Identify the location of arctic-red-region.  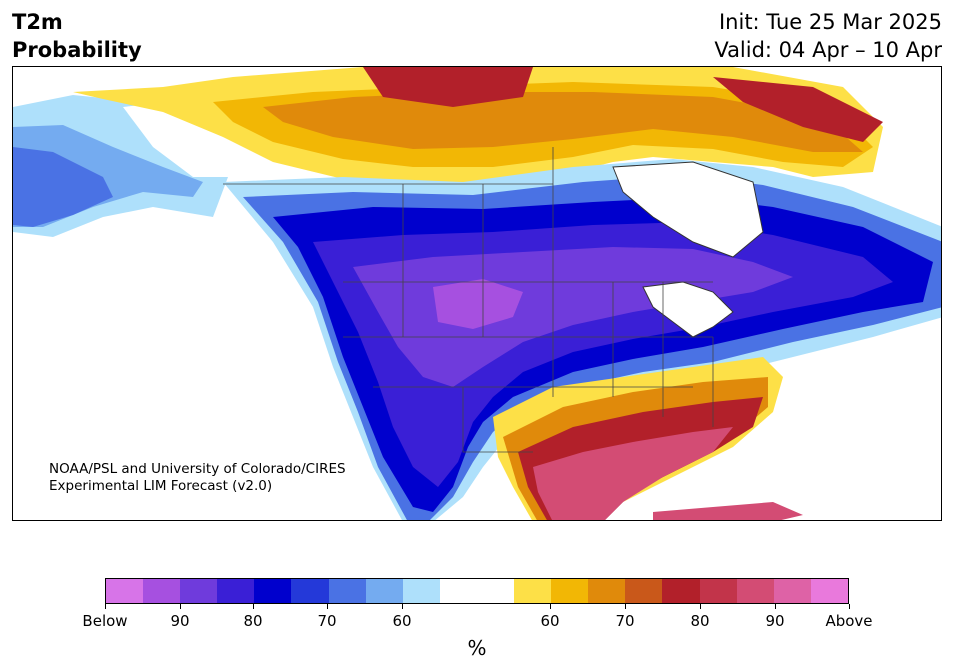
(623, 104).